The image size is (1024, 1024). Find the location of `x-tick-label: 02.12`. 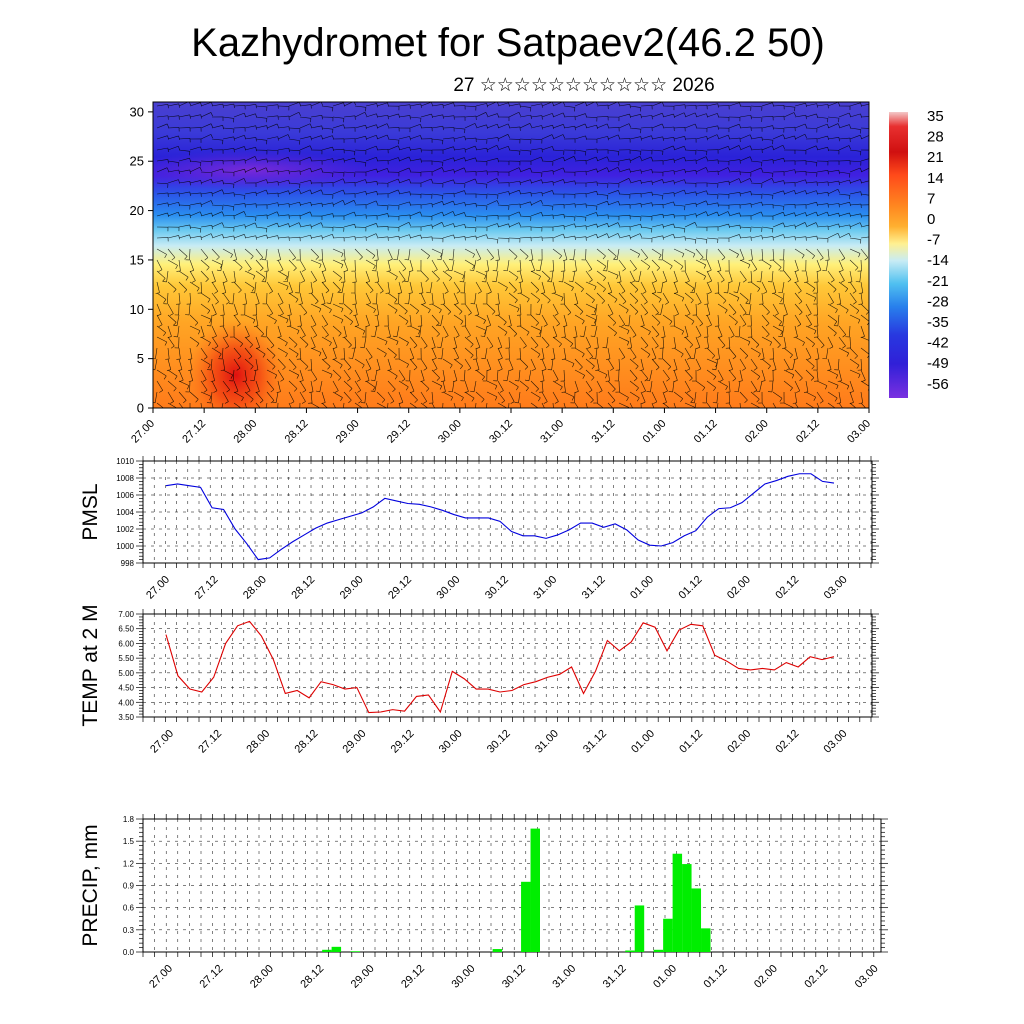

x-tick-label: 02.12 is located at coordinates (787, 742).